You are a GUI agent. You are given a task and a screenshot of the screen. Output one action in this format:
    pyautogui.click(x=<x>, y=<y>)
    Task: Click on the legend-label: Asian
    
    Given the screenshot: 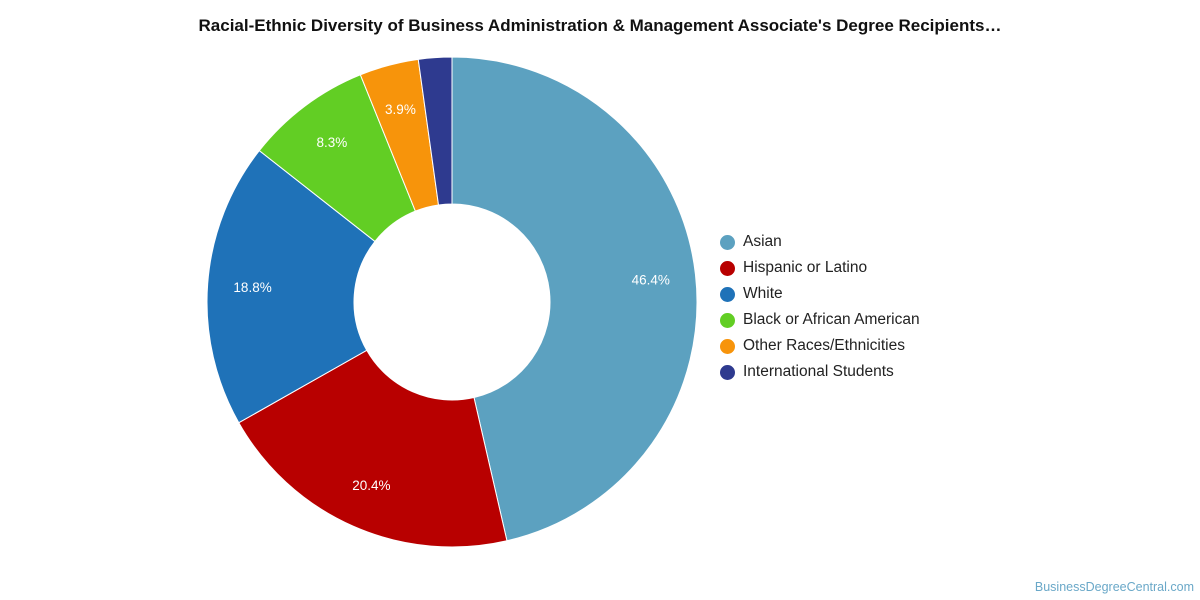 What is the action you would take?
    pyautogui.click(x=762, y=241)
    